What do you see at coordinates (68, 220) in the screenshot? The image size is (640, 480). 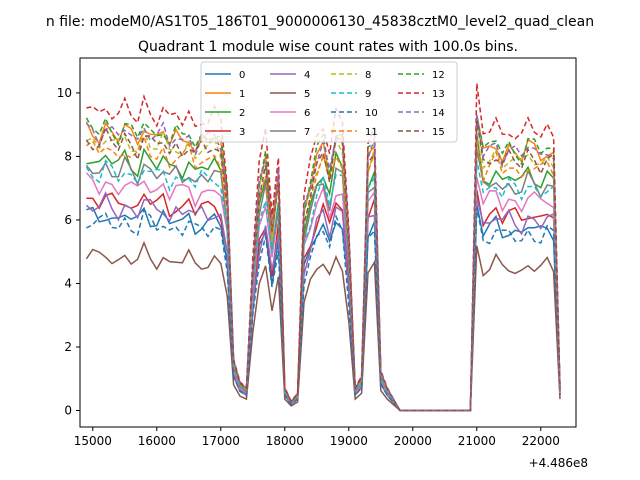 I see `y-tick-label: 6` at bounding box center [68, 220].